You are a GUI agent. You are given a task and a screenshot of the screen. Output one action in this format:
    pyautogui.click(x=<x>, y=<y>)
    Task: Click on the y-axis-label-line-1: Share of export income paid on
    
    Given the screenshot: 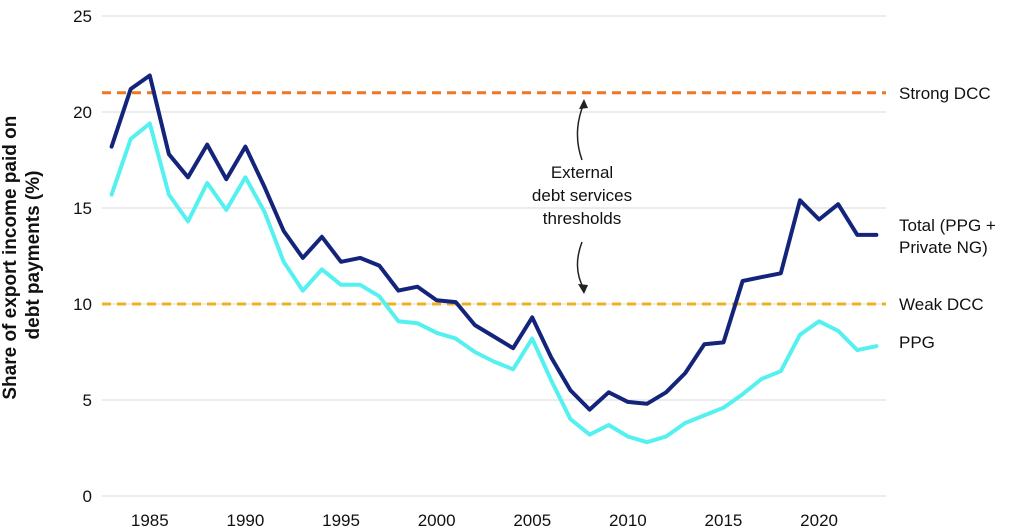 What is the action you would take?
    pyautogui.click(x=10, y=258)
    